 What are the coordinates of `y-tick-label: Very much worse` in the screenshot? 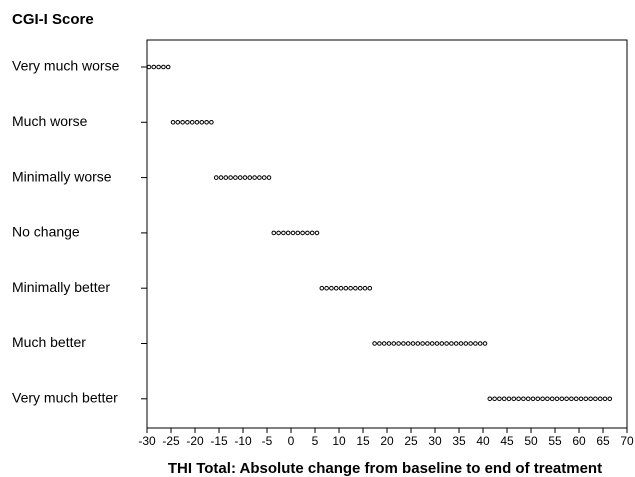 It's located at (66, 66).